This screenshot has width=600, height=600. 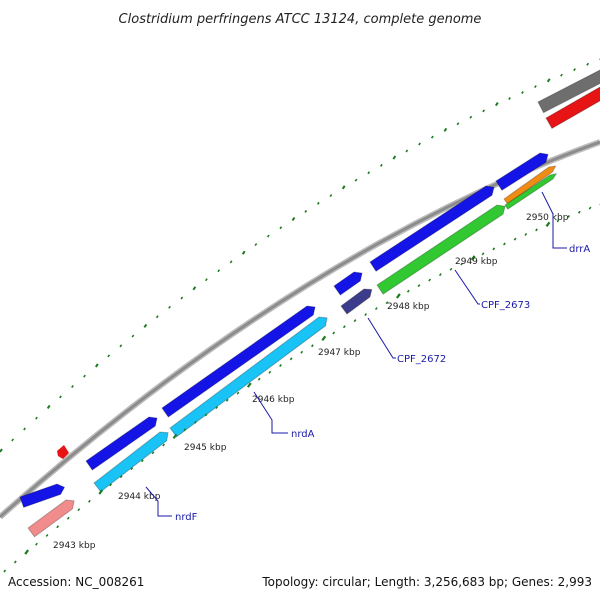 I want to click on gene-feature-salmon, so click(x=51, y=518).